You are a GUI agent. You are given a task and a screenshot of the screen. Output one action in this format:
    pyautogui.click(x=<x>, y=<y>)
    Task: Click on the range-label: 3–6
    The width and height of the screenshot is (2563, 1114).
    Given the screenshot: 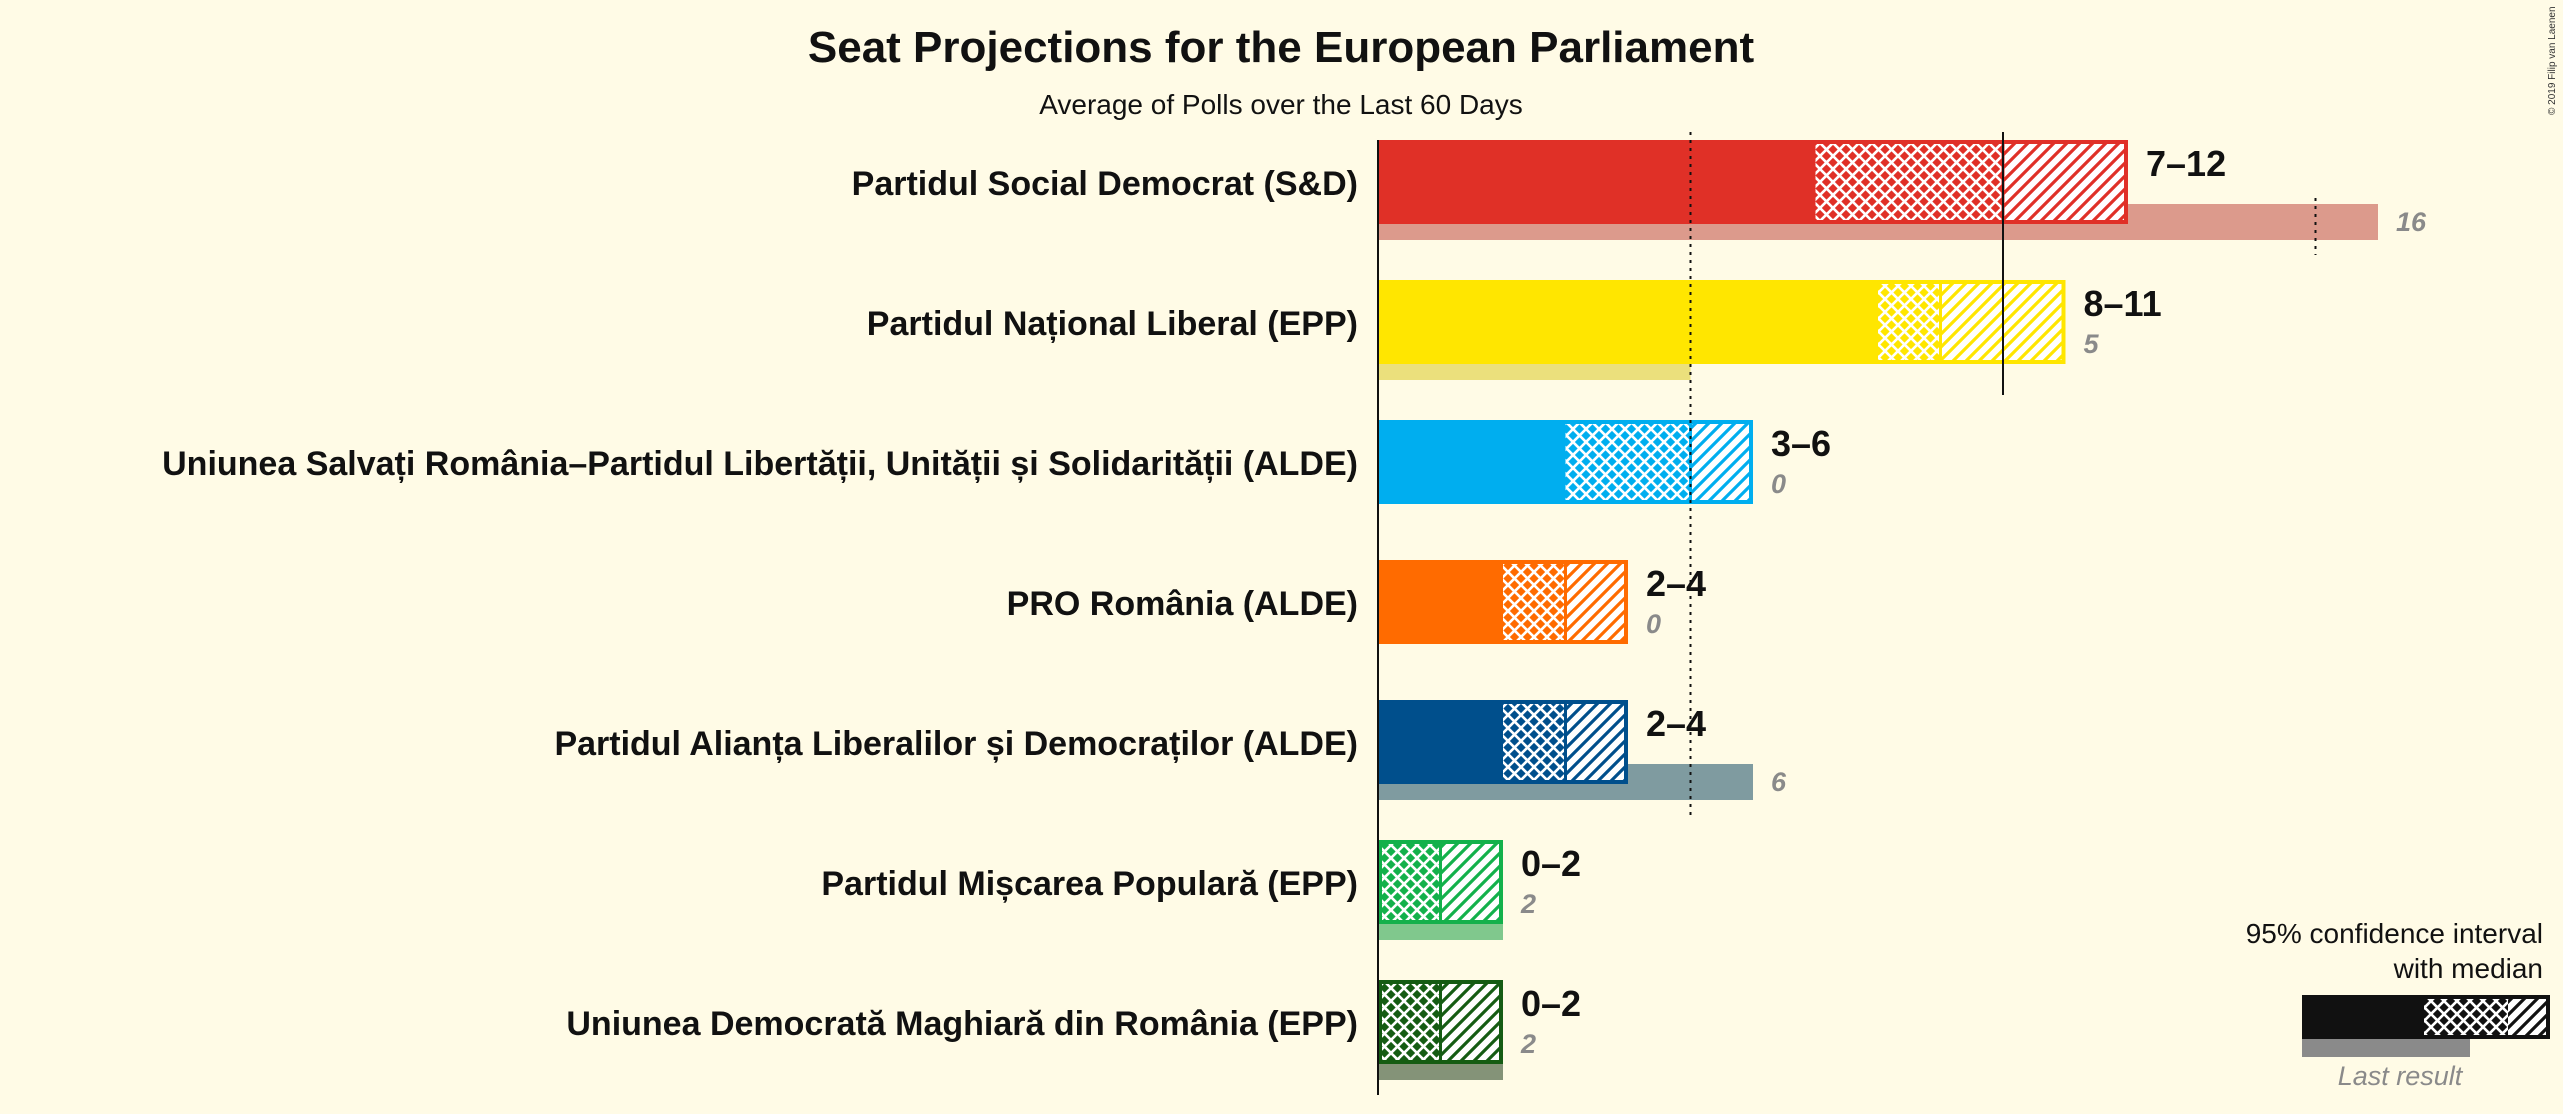 What is the action you would take?
    pyautogui.click(x=1801, y=443)
    